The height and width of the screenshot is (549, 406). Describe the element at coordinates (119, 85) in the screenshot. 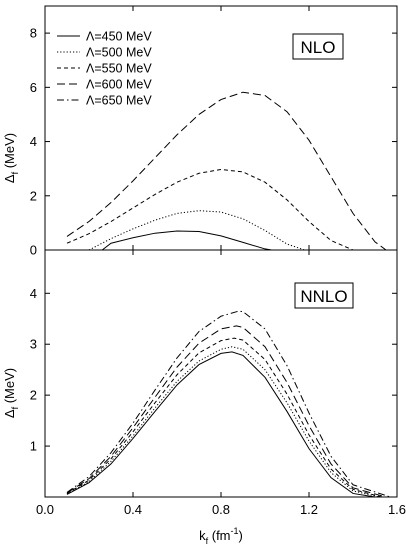

I see `legend-label: Λ=600 MeV` at that location.